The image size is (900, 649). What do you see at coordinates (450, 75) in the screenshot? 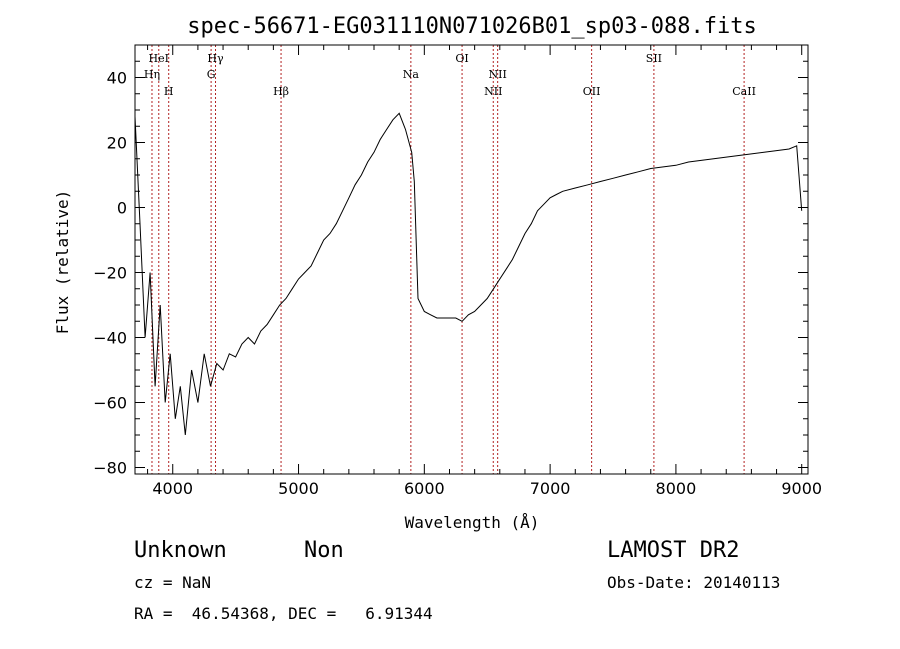
I see `spectral-line-labels: Hη HeI H Hγ G Hβ Na OI NII NII OII SII CaII` at bounding box center [450, 75].